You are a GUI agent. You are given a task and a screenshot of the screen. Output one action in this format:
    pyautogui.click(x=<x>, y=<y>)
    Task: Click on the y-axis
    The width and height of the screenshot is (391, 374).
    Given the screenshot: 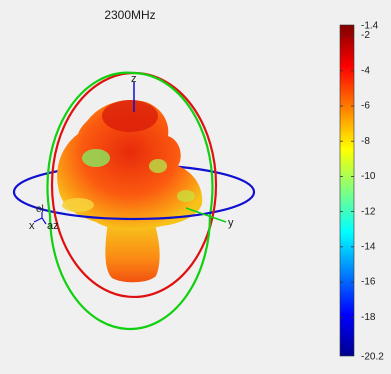 What is the action you would take?
    pyautogui.click(x=206, y=215)
    